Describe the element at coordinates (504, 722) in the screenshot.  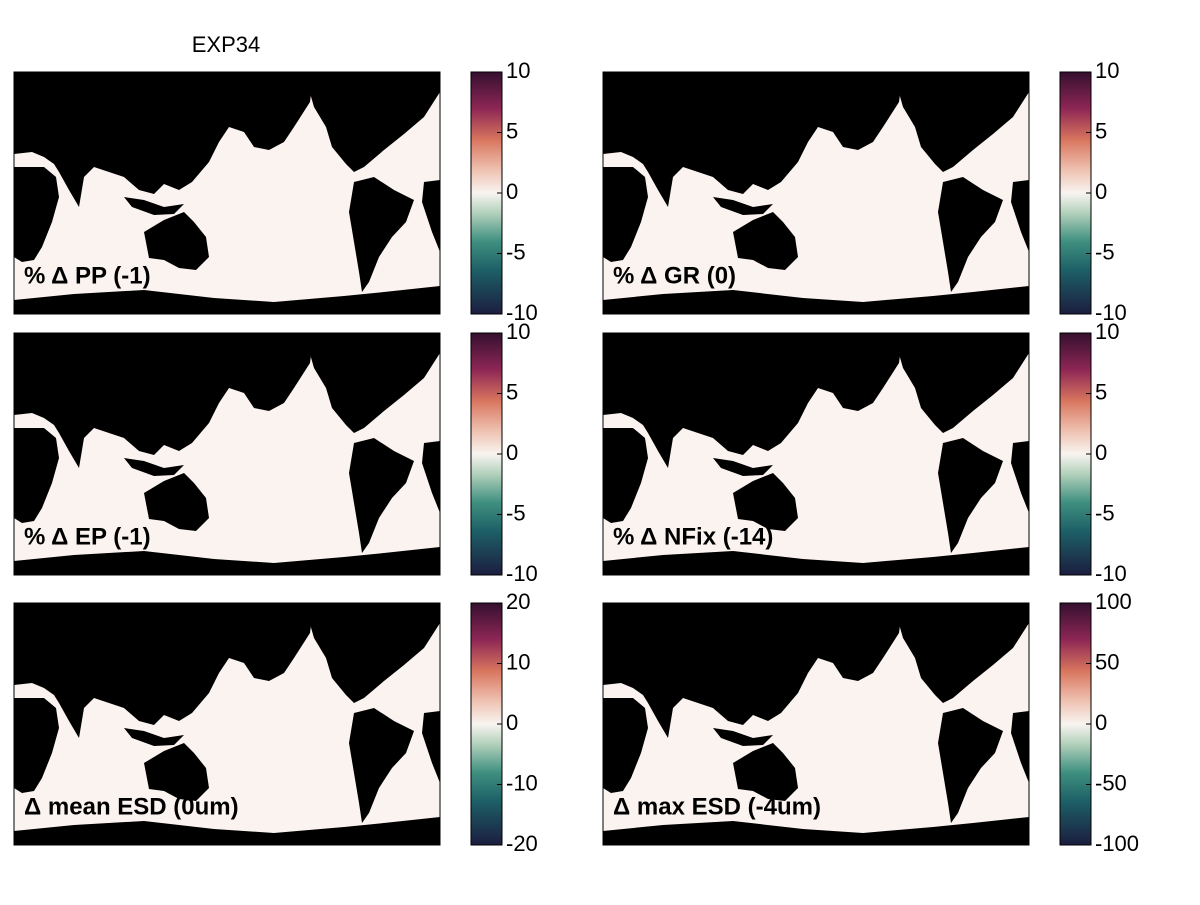
I see `colorbar: -20 -10 0 10 20` at that location.